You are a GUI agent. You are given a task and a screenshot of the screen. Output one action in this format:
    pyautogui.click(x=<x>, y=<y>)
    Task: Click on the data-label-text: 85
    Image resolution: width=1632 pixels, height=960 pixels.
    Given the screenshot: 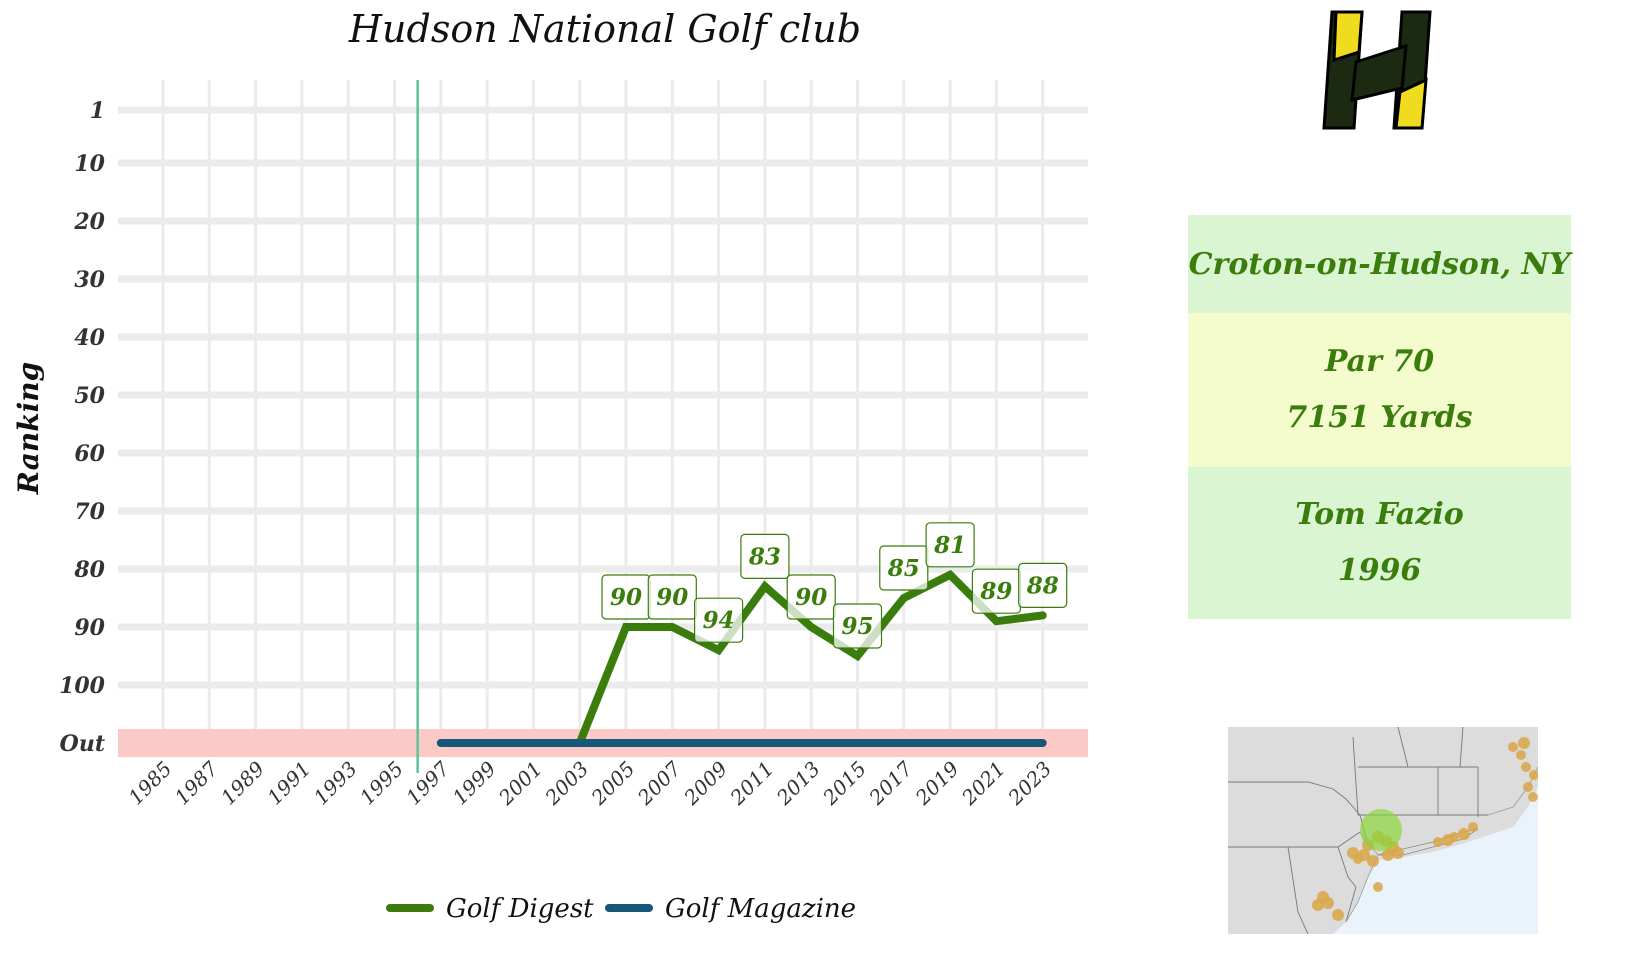 What is the action you would take?
    pyautogui.click(x=903, y=568)
    